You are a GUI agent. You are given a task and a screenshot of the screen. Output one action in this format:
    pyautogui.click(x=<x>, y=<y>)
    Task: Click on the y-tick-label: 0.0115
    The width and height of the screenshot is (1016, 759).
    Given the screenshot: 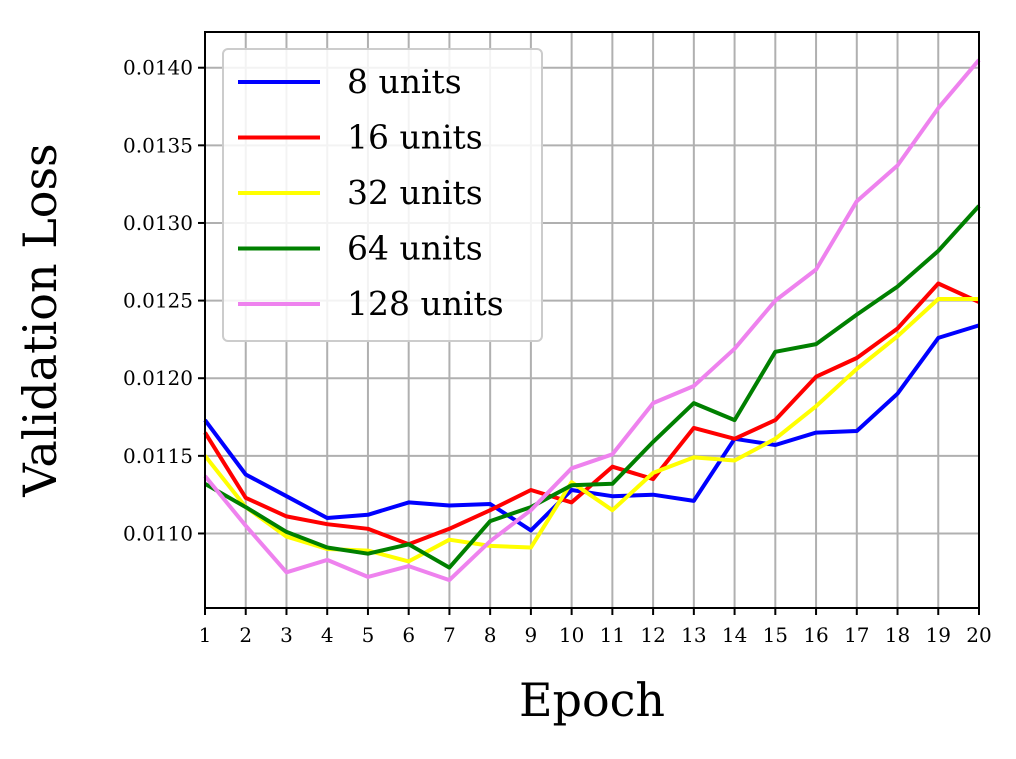 What is the action you would take?
    pyautogui.click(x=158, y=456)
    